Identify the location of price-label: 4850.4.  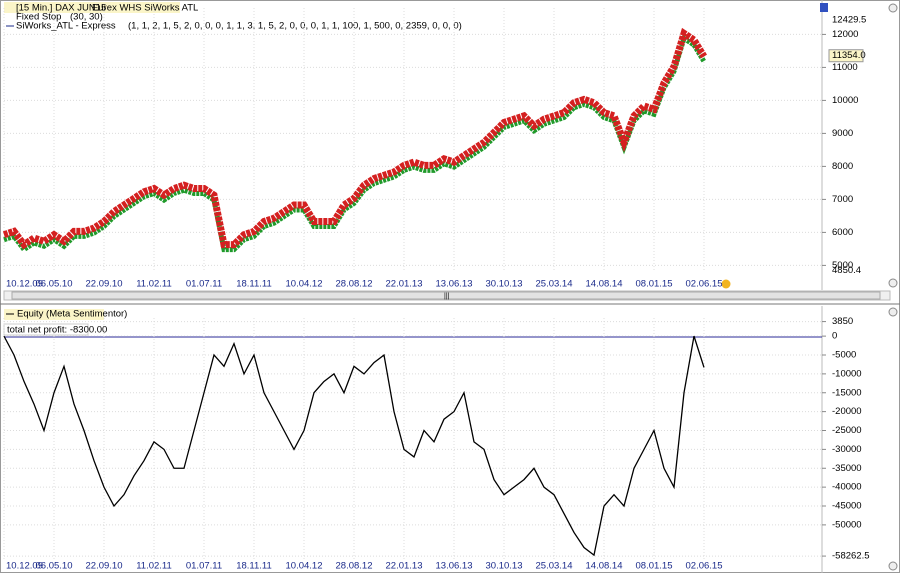
(846, 270).